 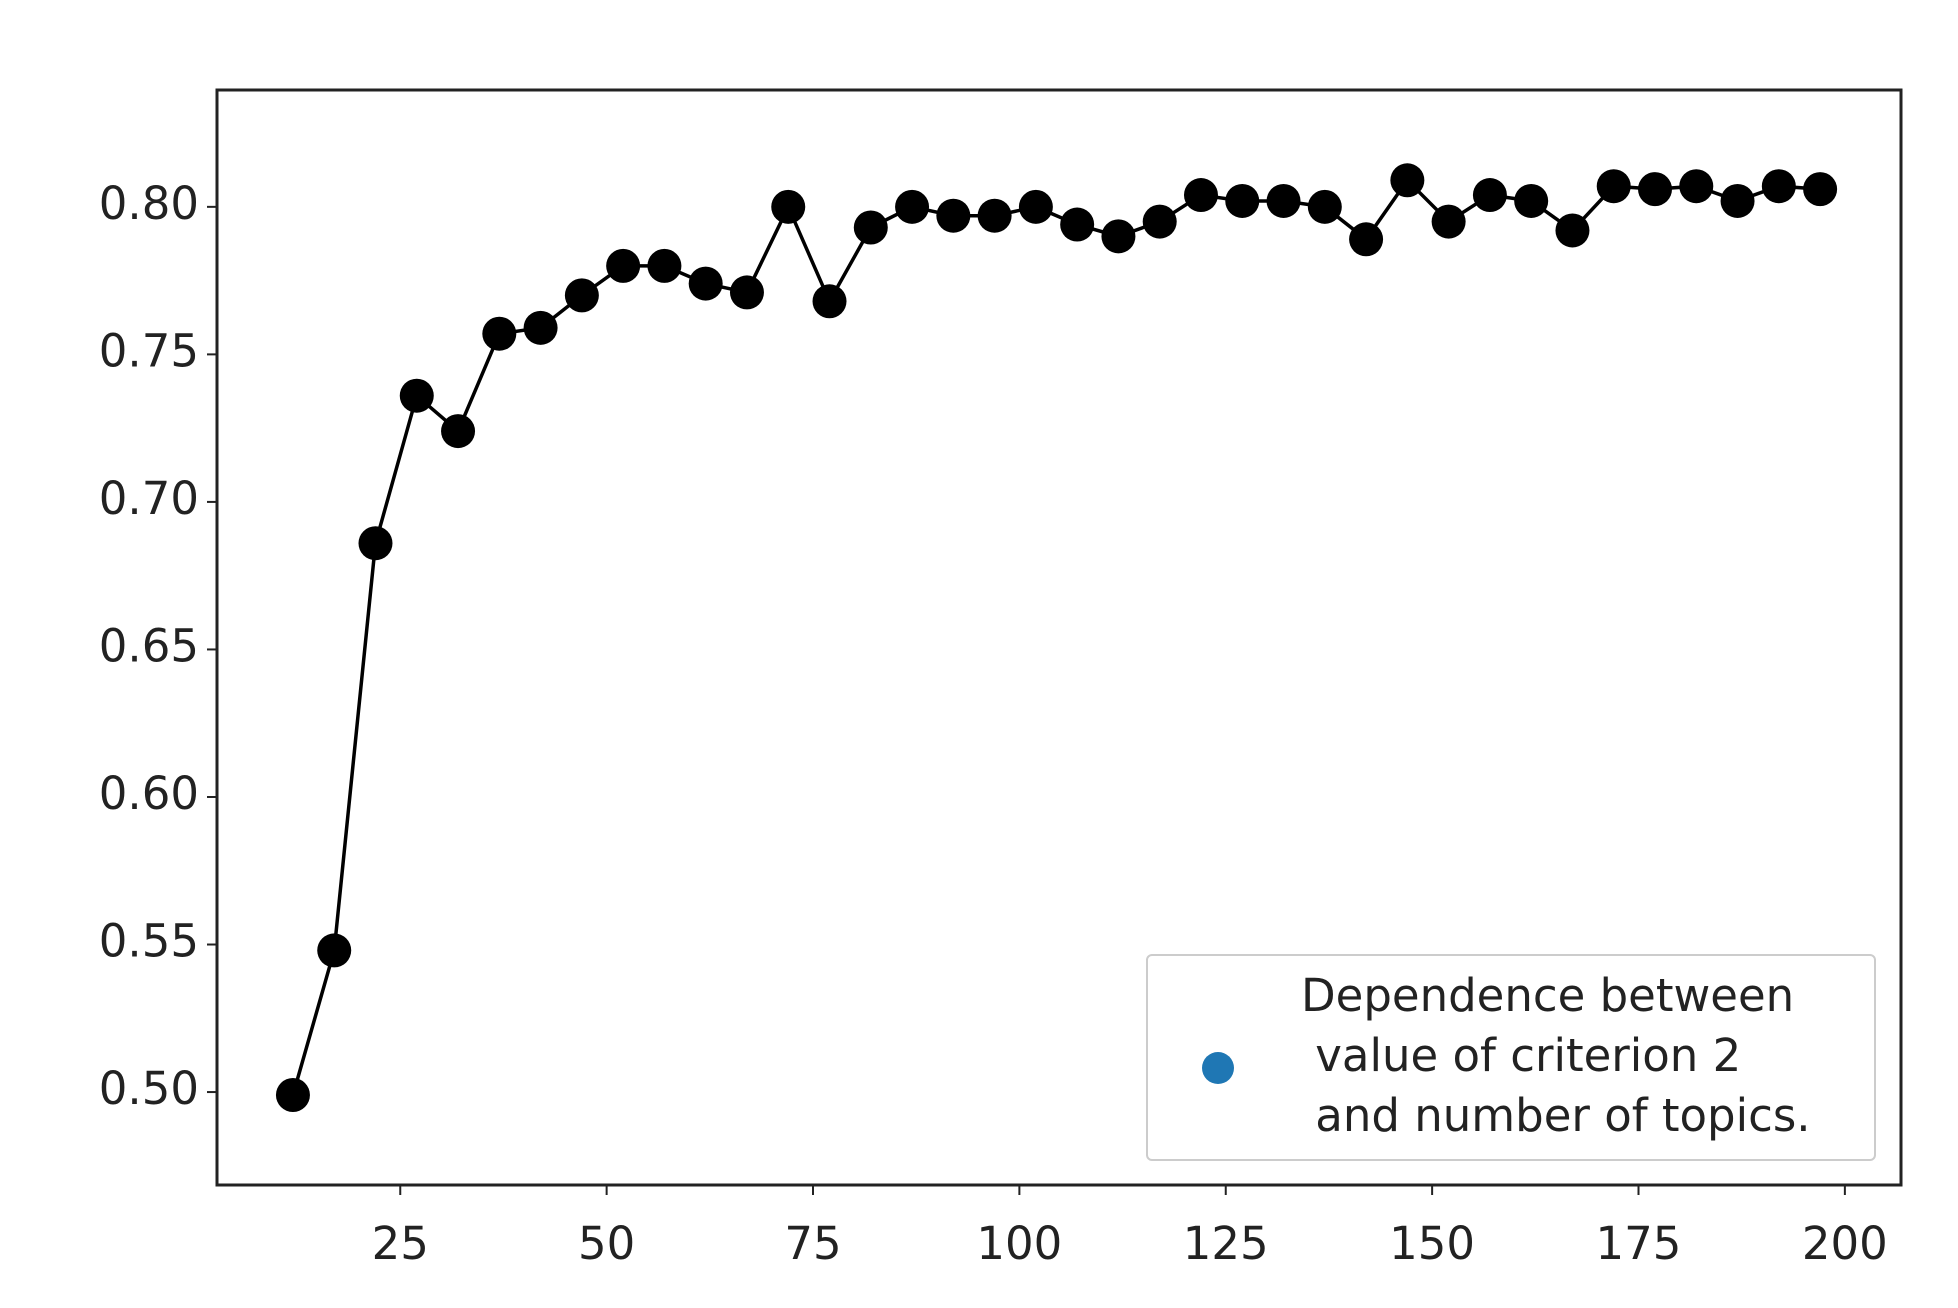 What do you see at coordinates (149, 498) in the screenshot?
I see `y-tick-label: 0.70` at bounding box center [149, 498].